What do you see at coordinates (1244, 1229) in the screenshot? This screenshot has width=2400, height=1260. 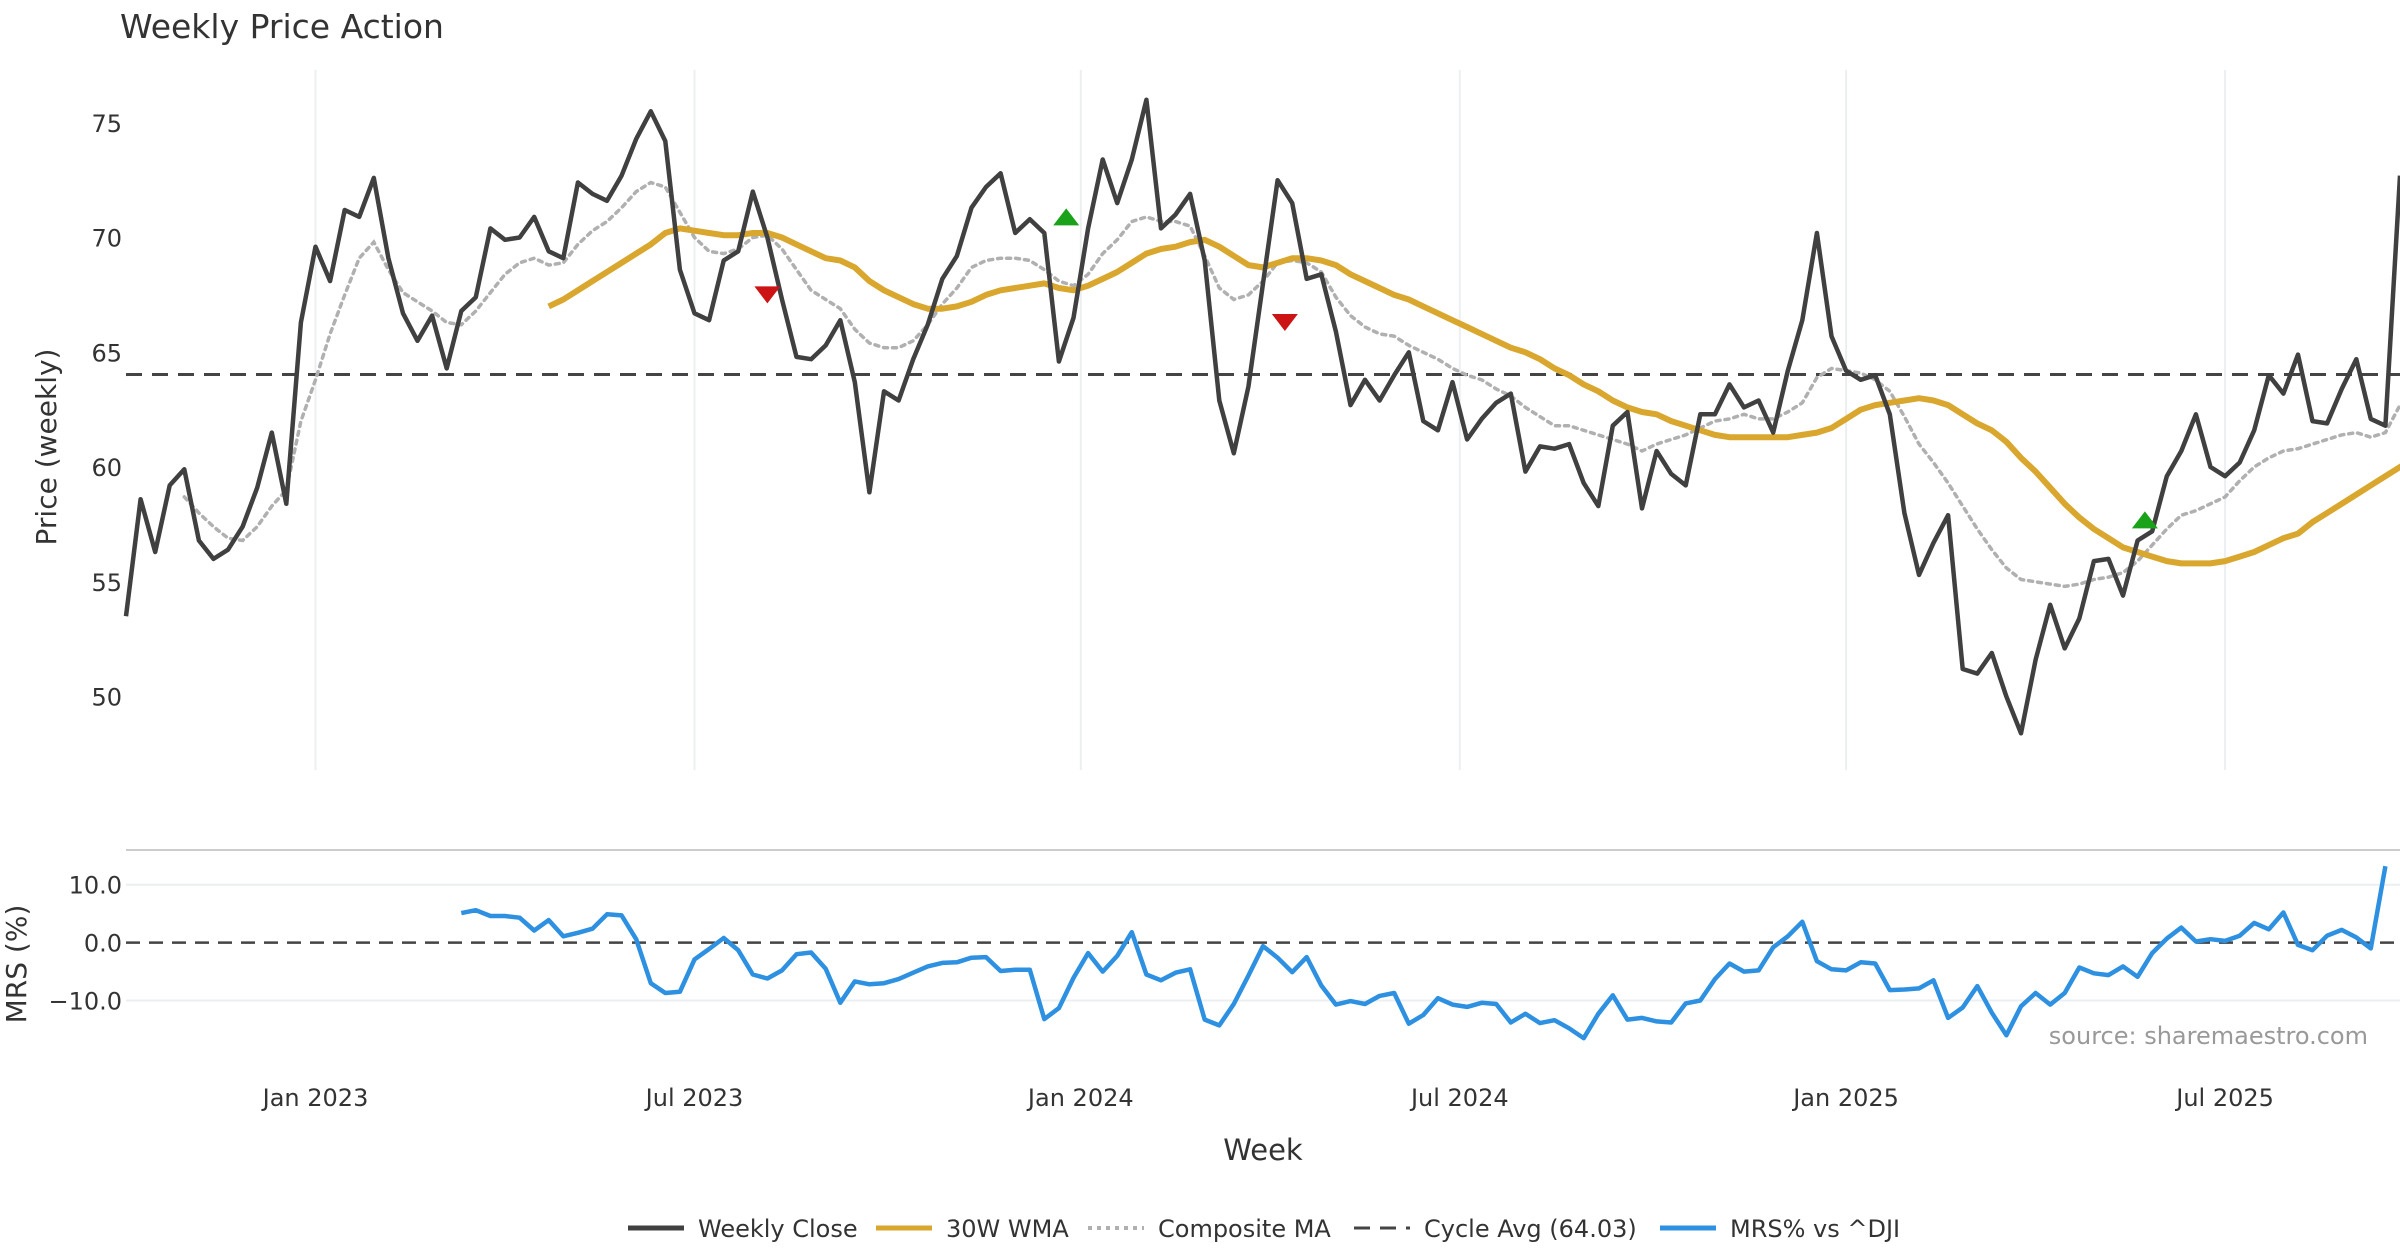 I see `legend-label-composite: Composite MA` at bounding box center [1244, 1229].